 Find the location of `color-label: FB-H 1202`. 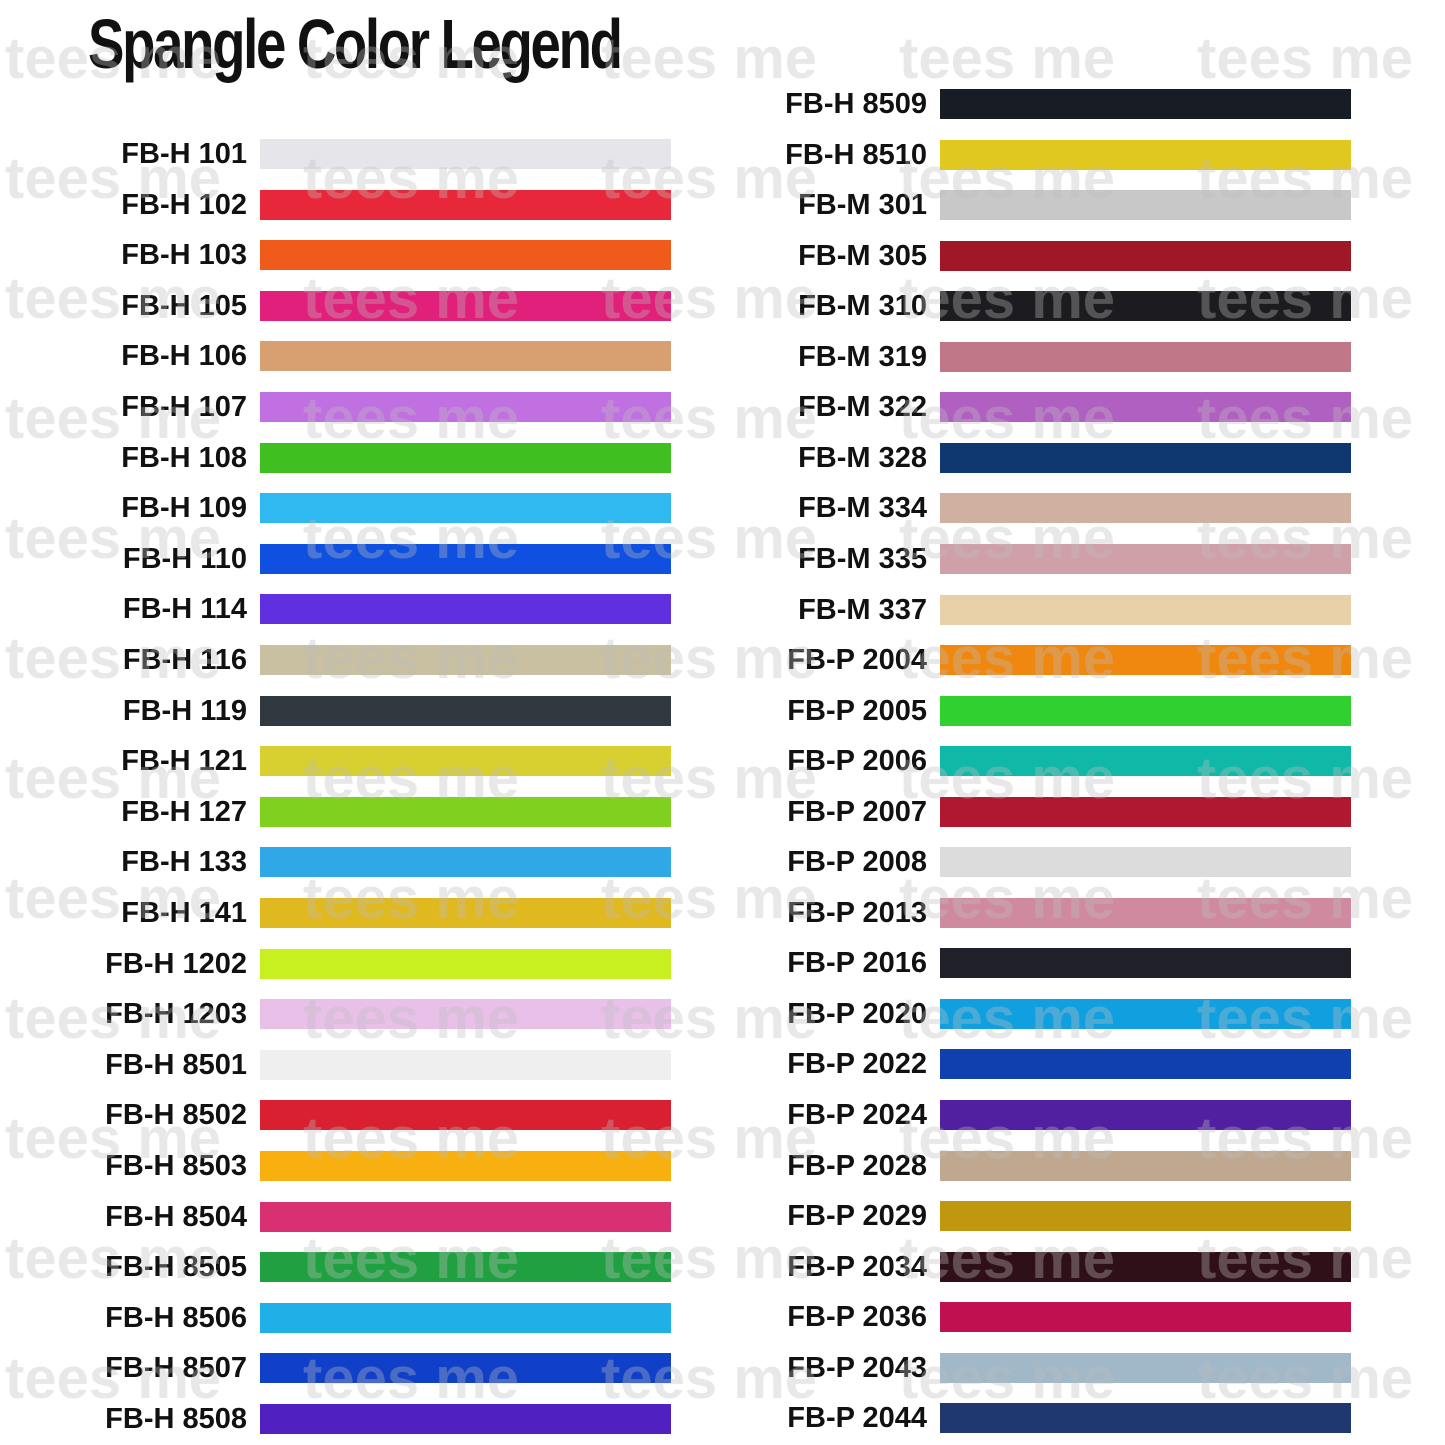

color-label: FB-H 1202 is located at coordinates (176, 963).